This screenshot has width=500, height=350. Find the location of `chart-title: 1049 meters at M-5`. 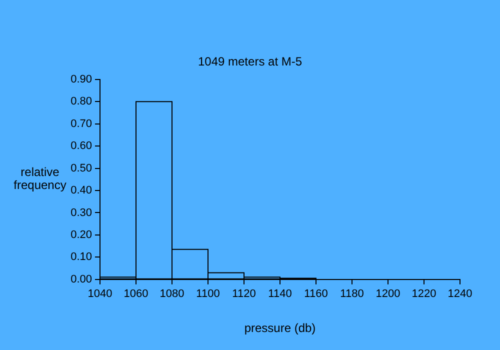

chart-title: 1049 meters at M-5 is located at coordinates (250, 61).